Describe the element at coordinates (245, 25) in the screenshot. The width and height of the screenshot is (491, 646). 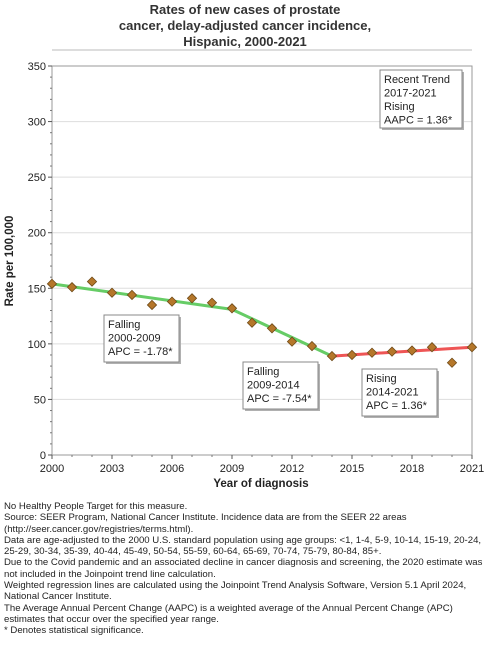
I see `chart-title-line-2: cancer, delay-adjusted cancer incidence,` at that location.